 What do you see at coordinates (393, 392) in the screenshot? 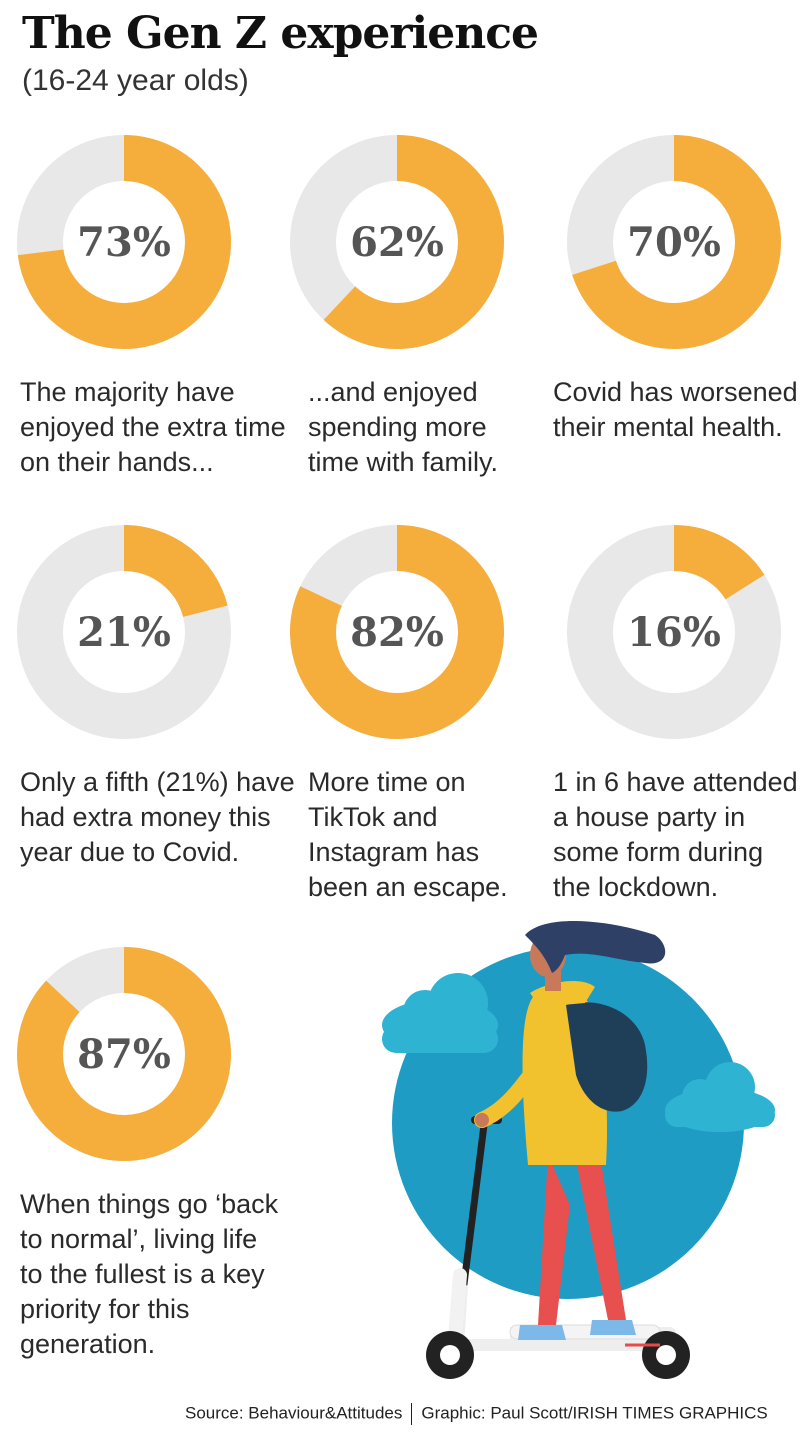
I see `caption-line: ...and enjoyed` at bounding box center [393, 392].